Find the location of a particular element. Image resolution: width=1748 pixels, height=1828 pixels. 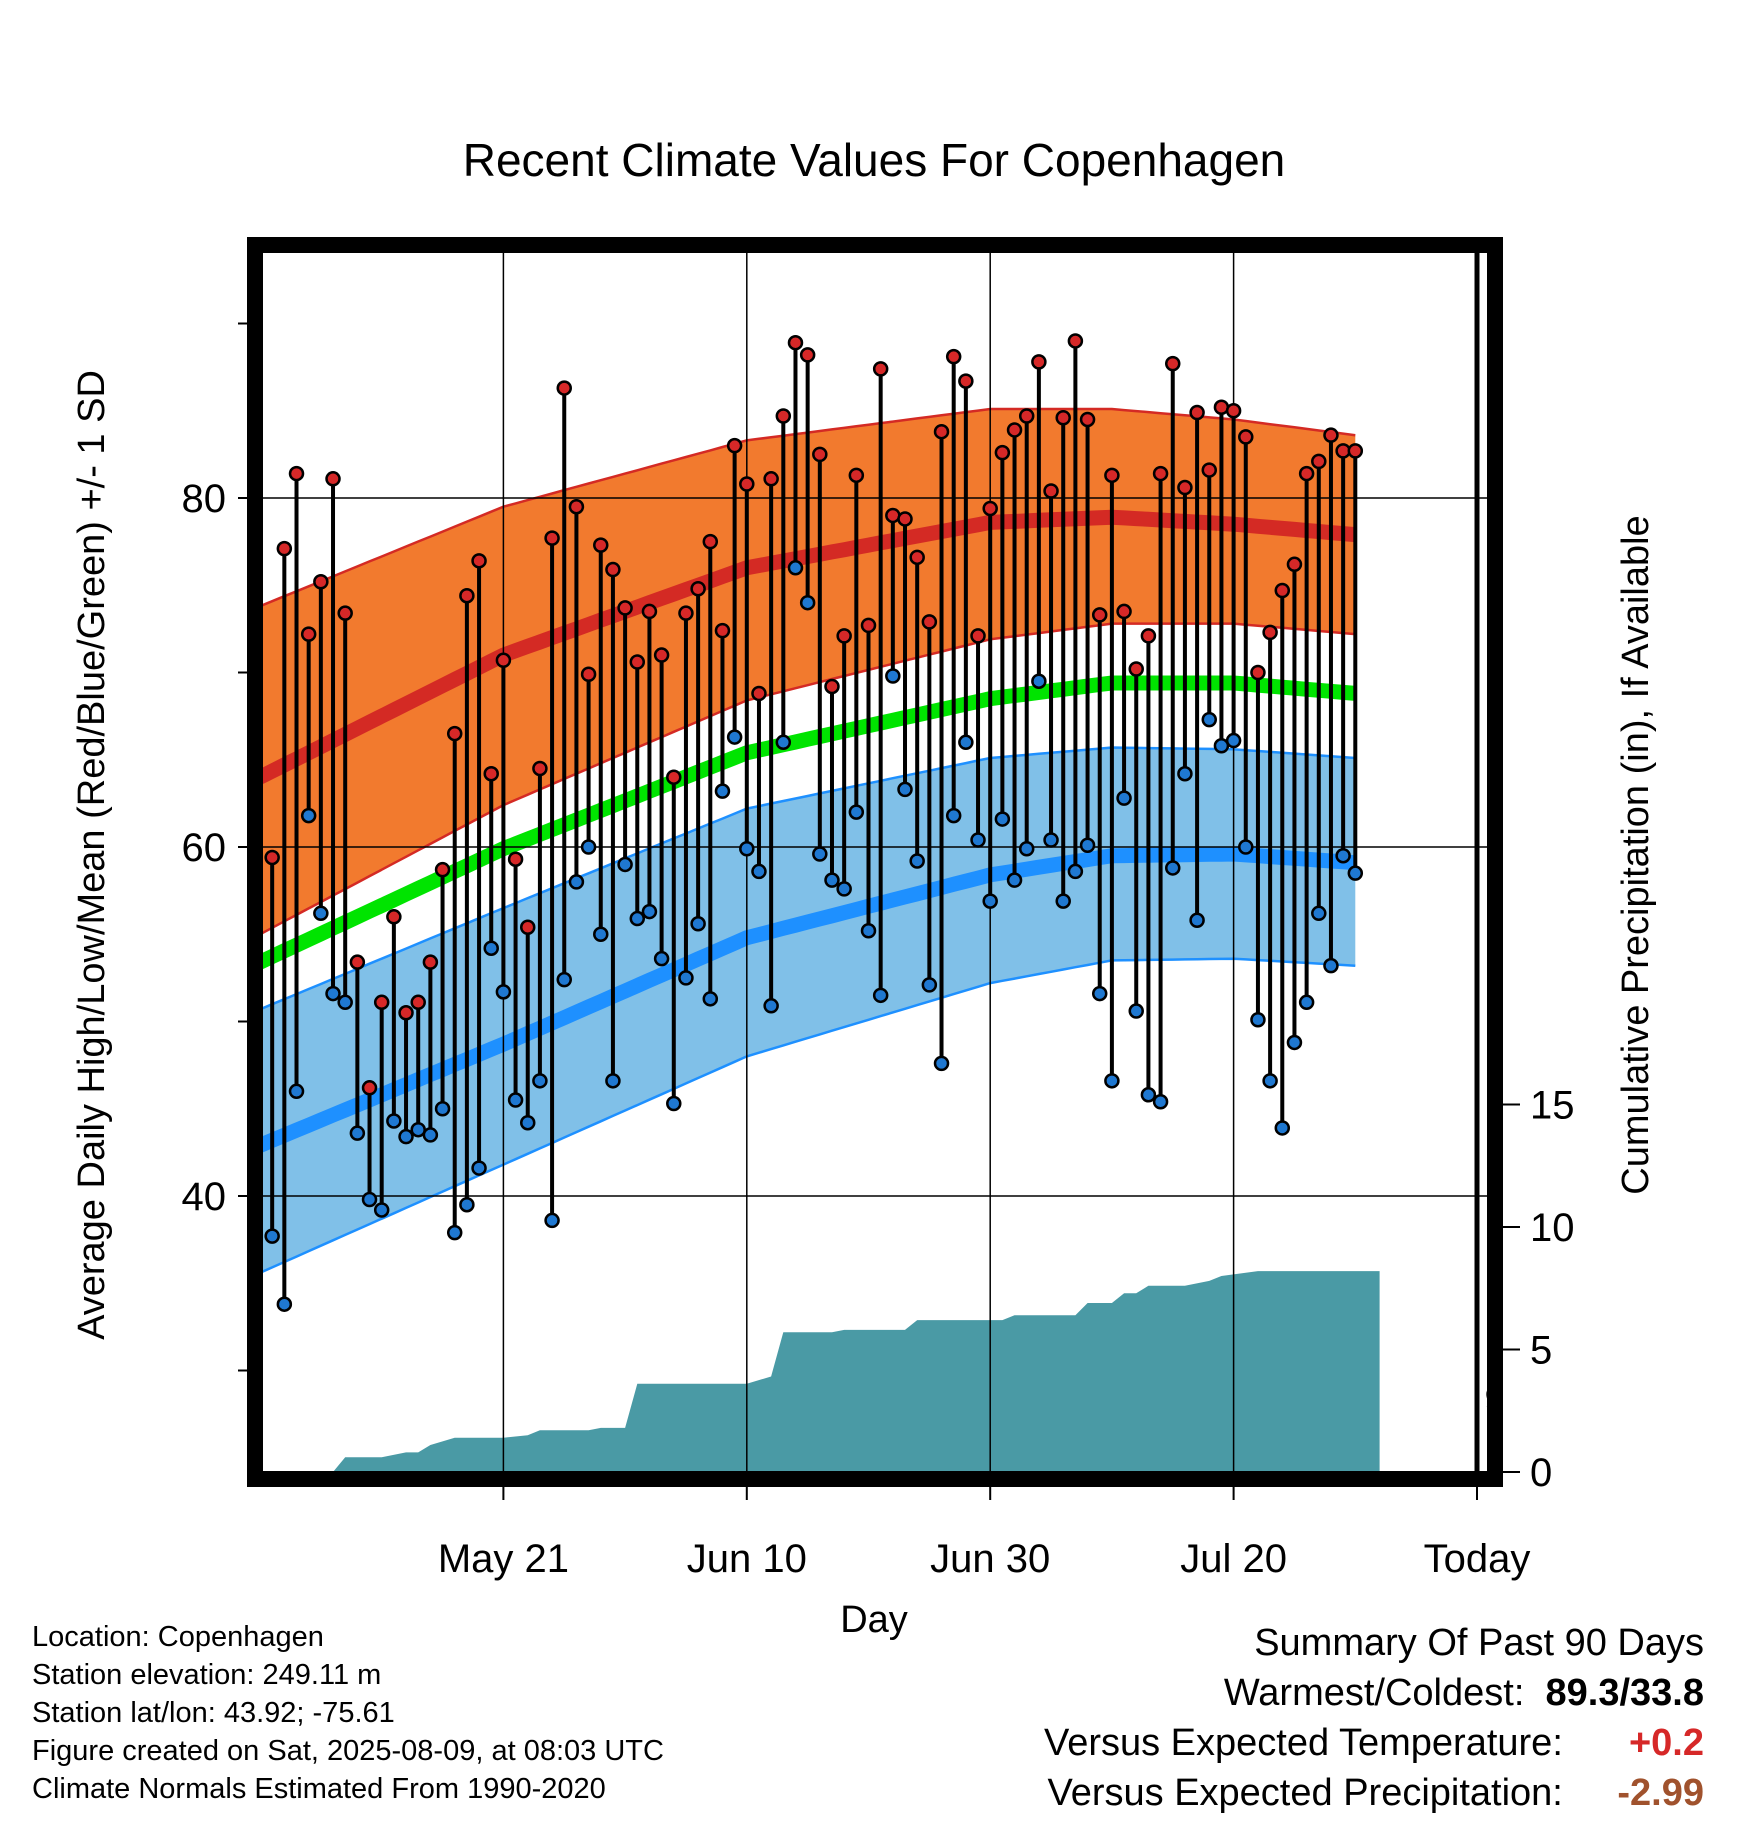

y2-tick-label: 0 is located at coordinates (1541, 1473).